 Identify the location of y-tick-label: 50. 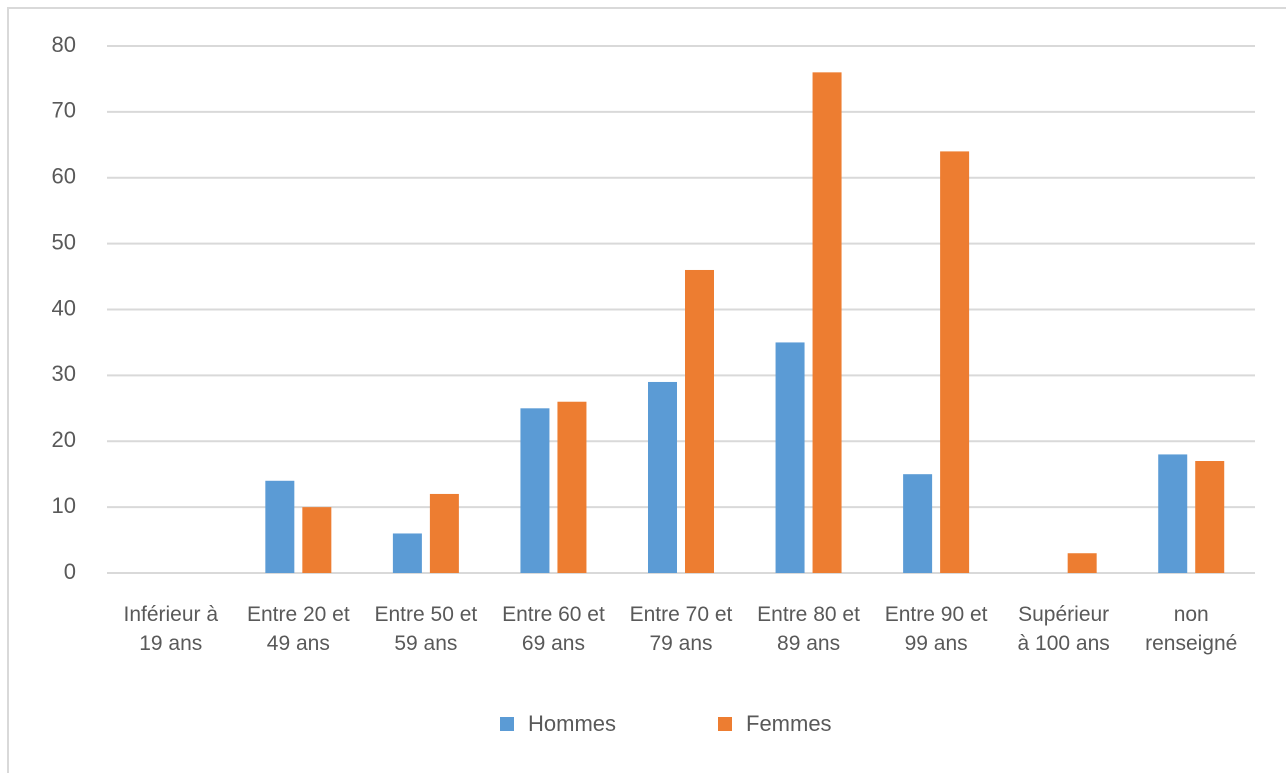
(64, 241).